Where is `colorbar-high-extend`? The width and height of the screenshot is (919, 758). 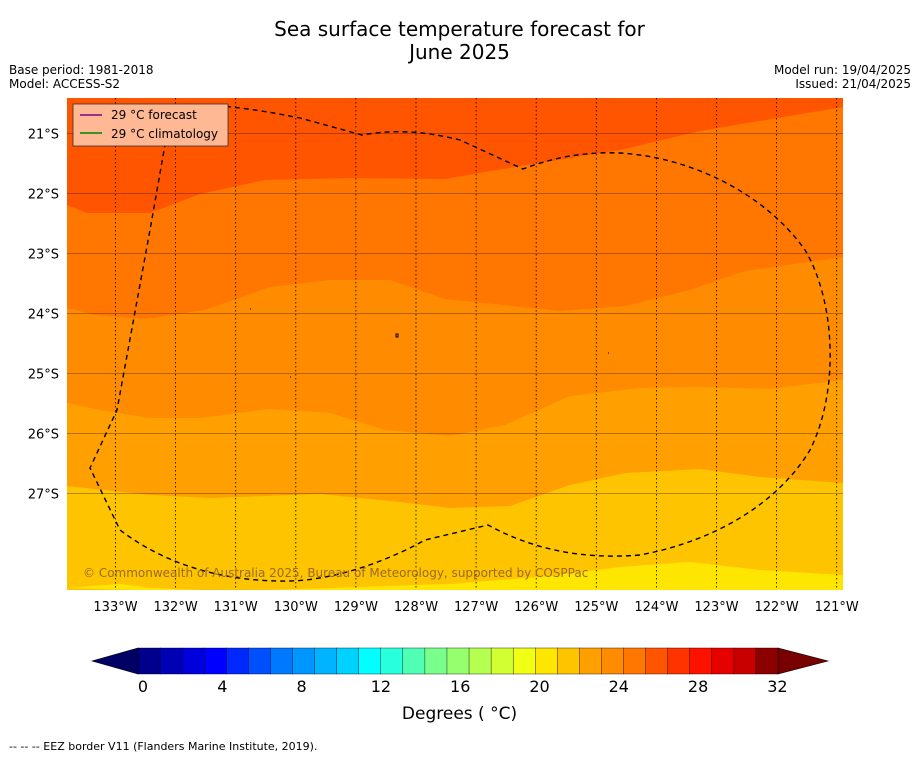
colorbar-high-extend is located at coordinates (803, 661).